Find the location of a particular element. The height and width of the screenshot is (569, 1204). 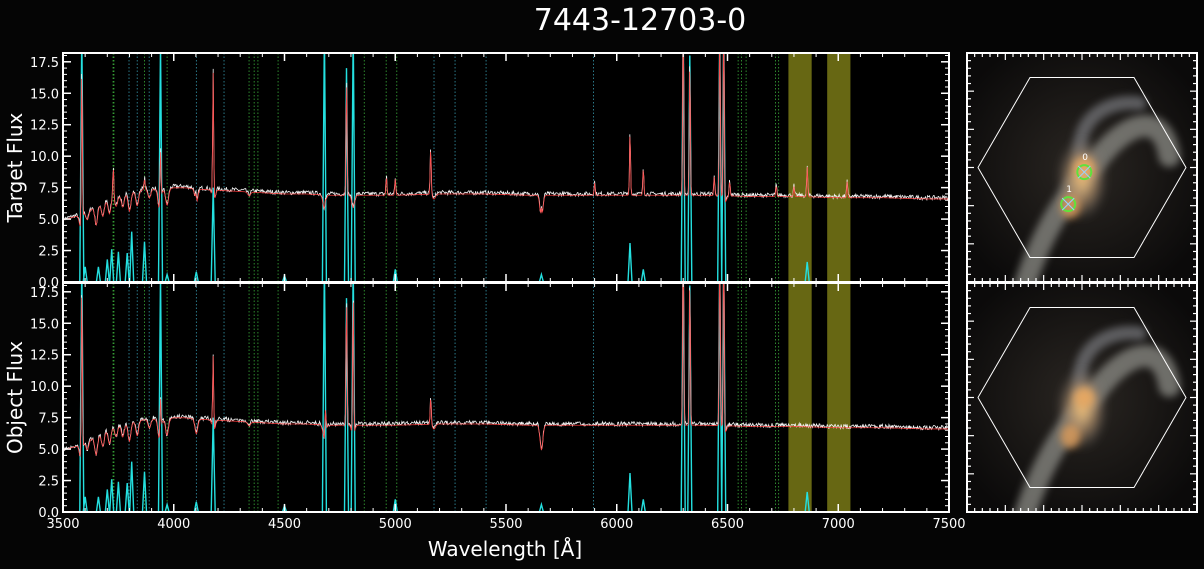

target-marker-label: 1 is located at coordinates (1069, 190).